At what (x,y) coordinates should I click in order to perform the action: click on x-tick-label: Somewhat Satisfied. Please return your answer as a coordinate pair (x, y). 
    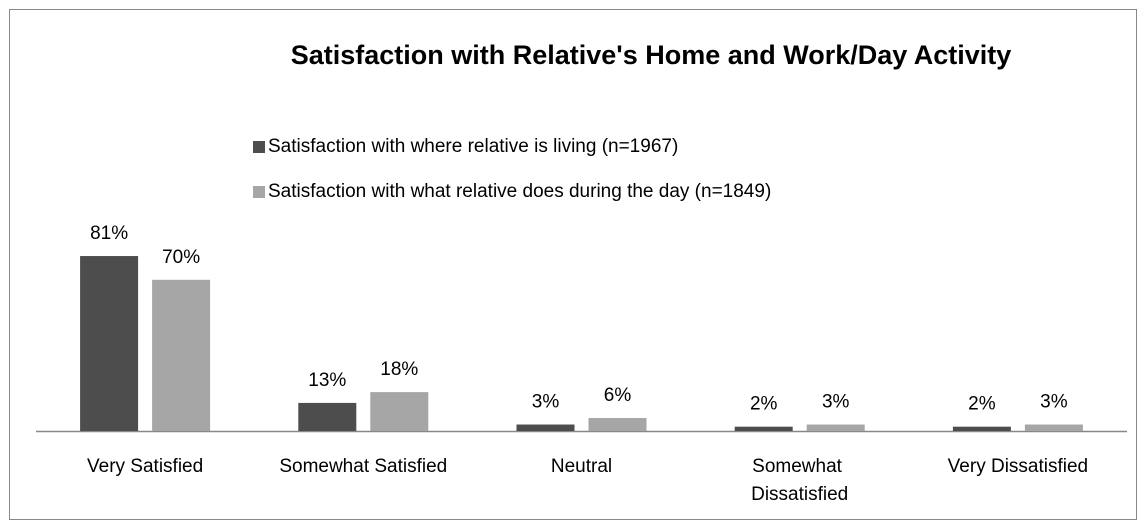
    Looking at the image, I should click on (363, 466).